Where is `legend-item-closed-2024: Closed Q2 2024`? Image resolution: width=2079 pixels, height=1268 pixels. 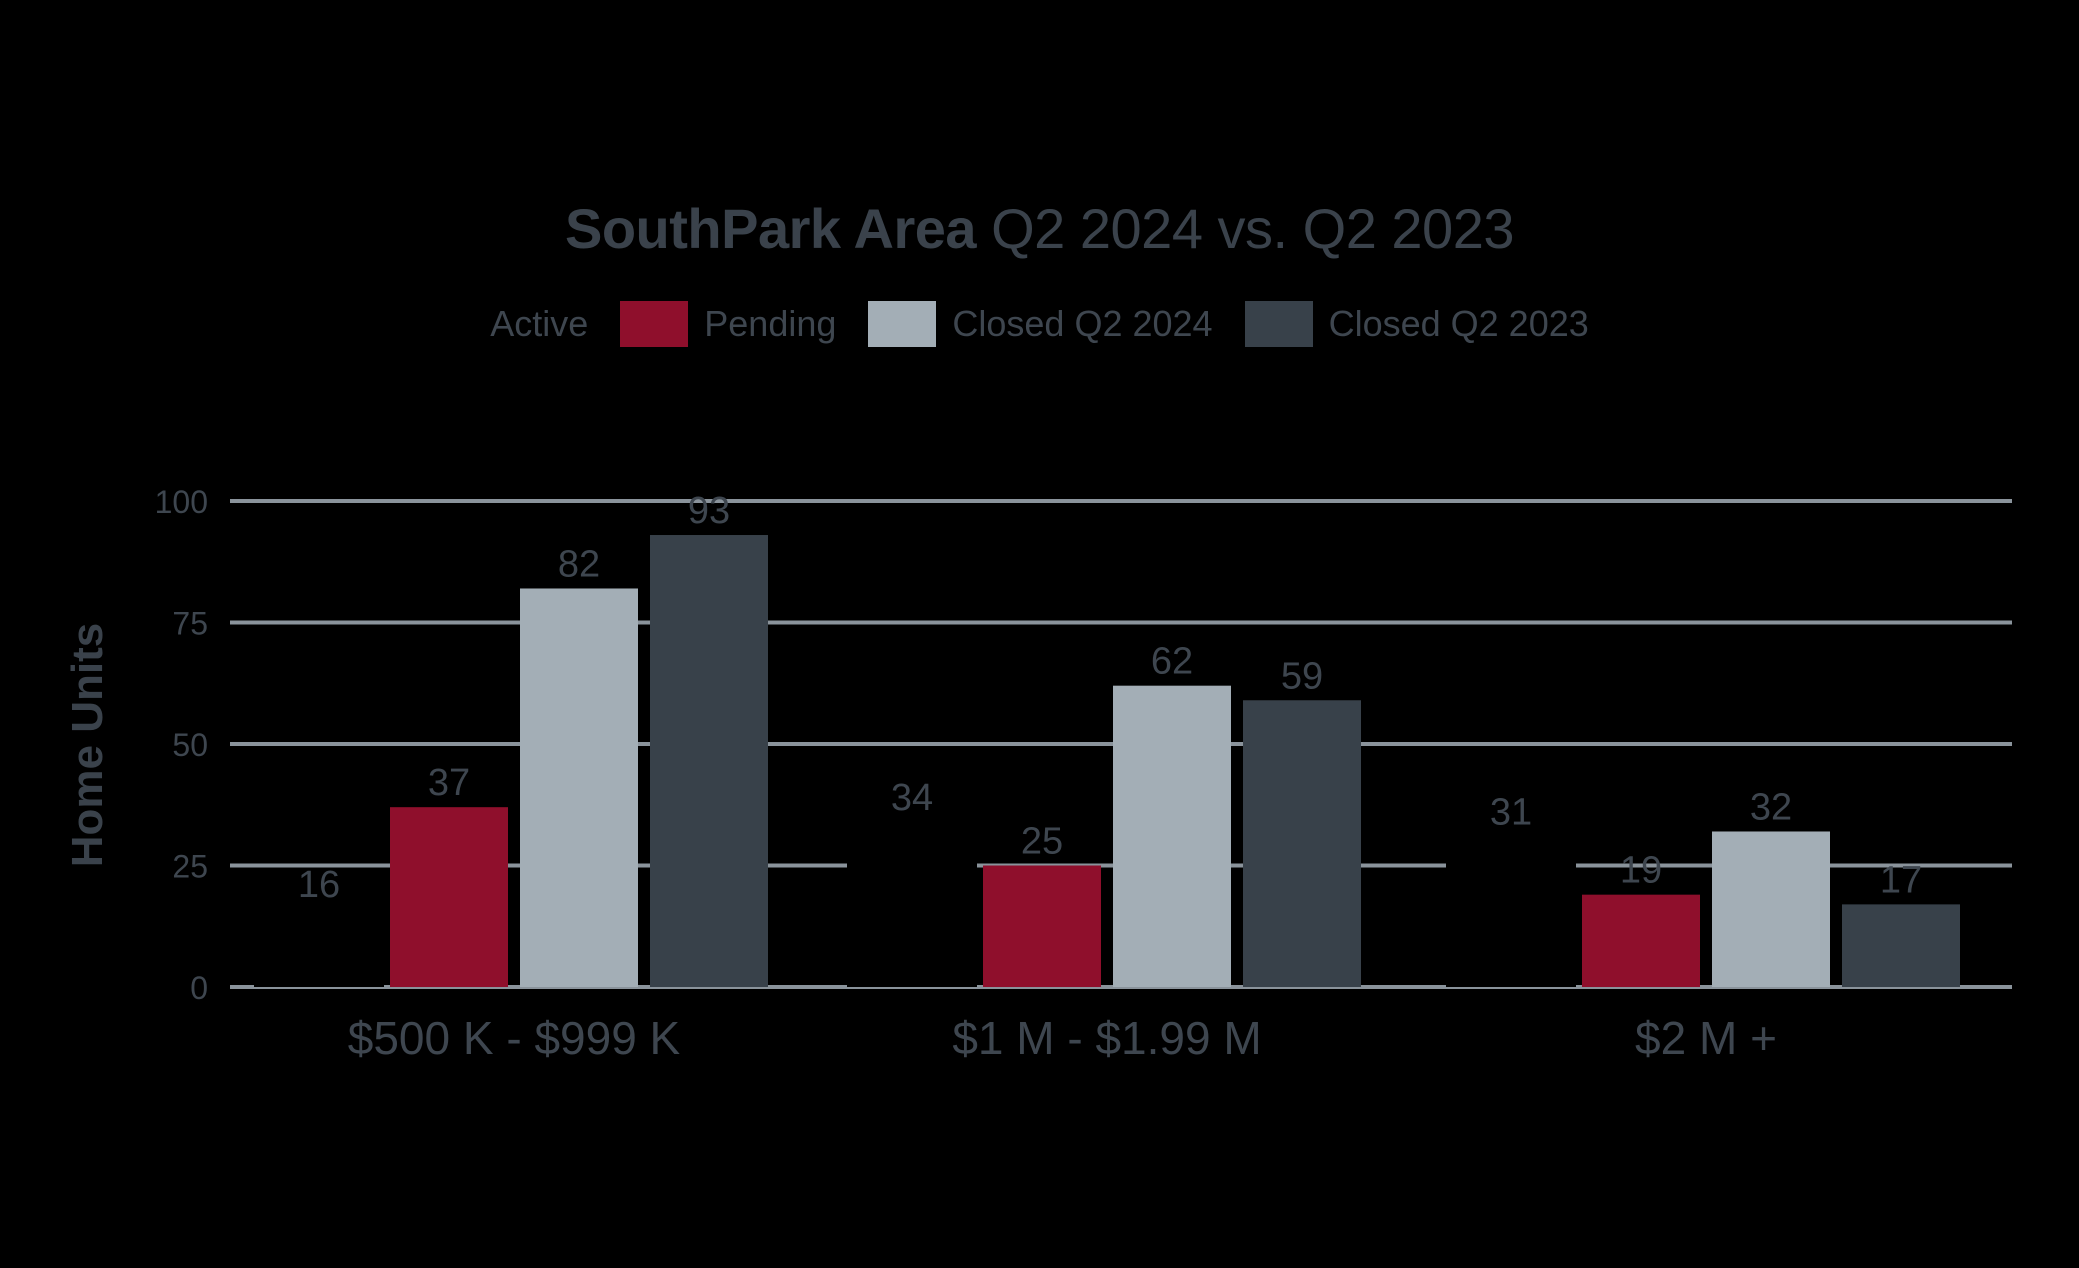 legend-item-closed-2024: Closed Q2 2024 is located at coordinates (1040, 324).